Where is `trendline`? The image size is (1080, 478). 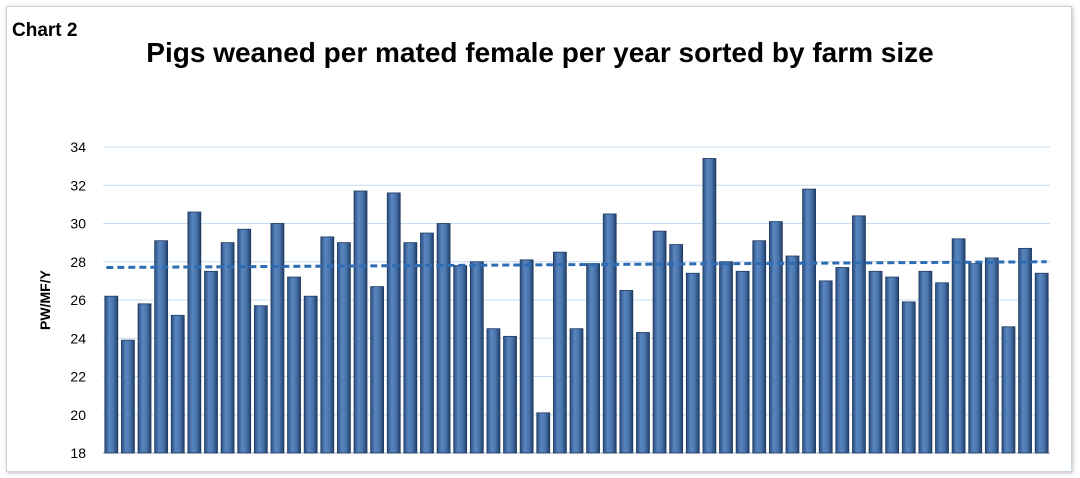 trendline is located at coordinates (576, 264).